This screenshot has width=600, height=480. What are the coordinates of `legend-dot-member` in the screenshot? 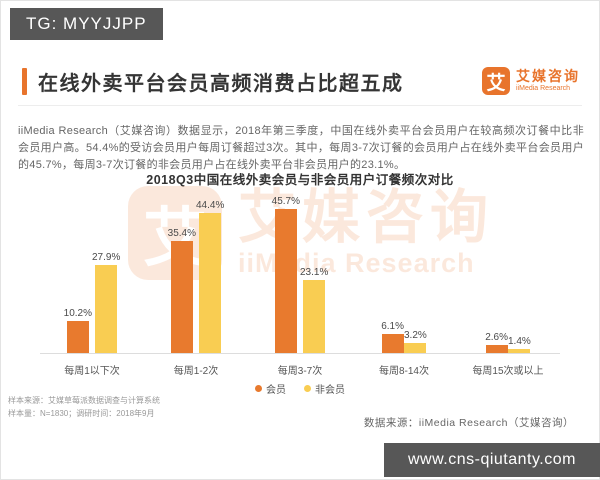 It's located at (258, 388).